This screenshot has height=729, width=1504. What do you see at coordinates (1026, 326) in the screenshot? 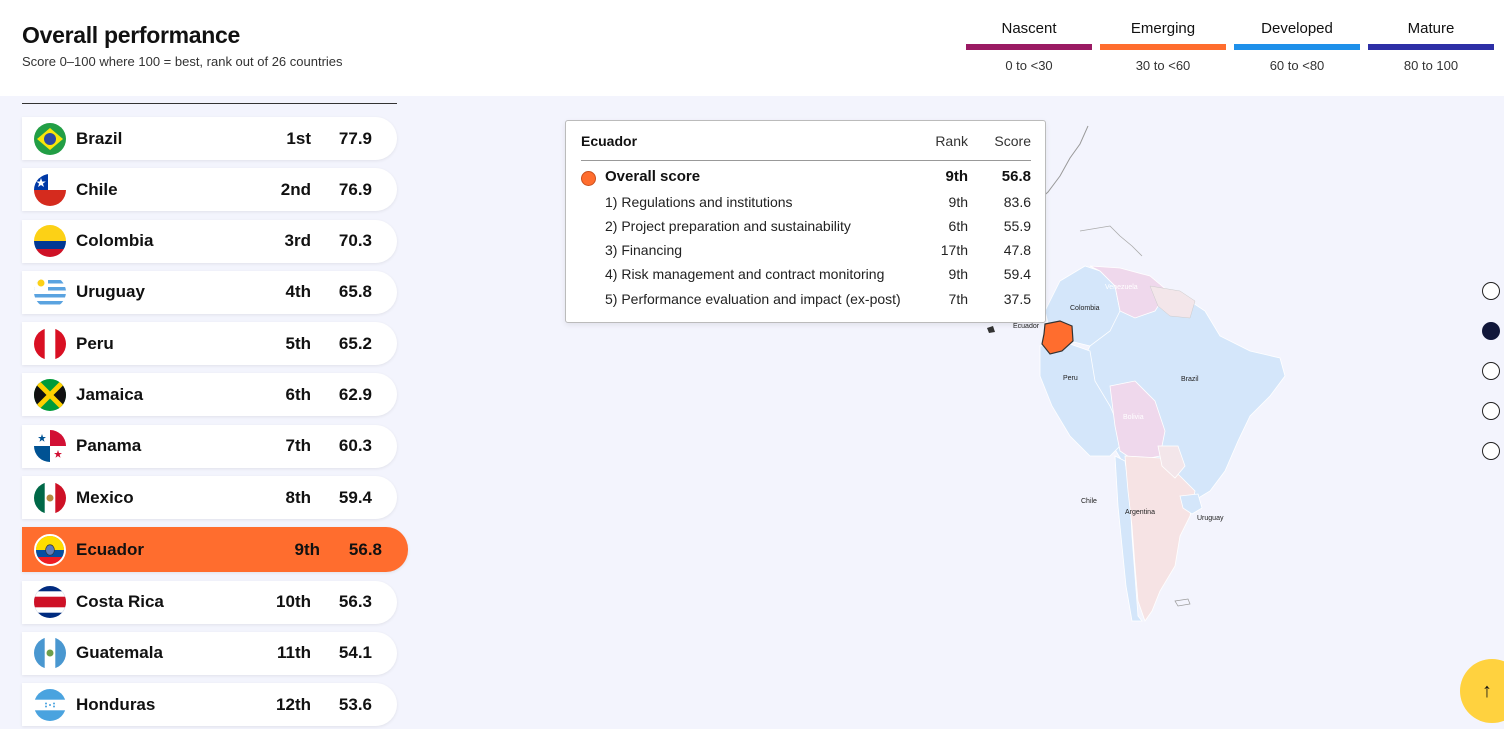
I see `map-label-ecuador: Ecuador` at bounding box center [1026, 326].